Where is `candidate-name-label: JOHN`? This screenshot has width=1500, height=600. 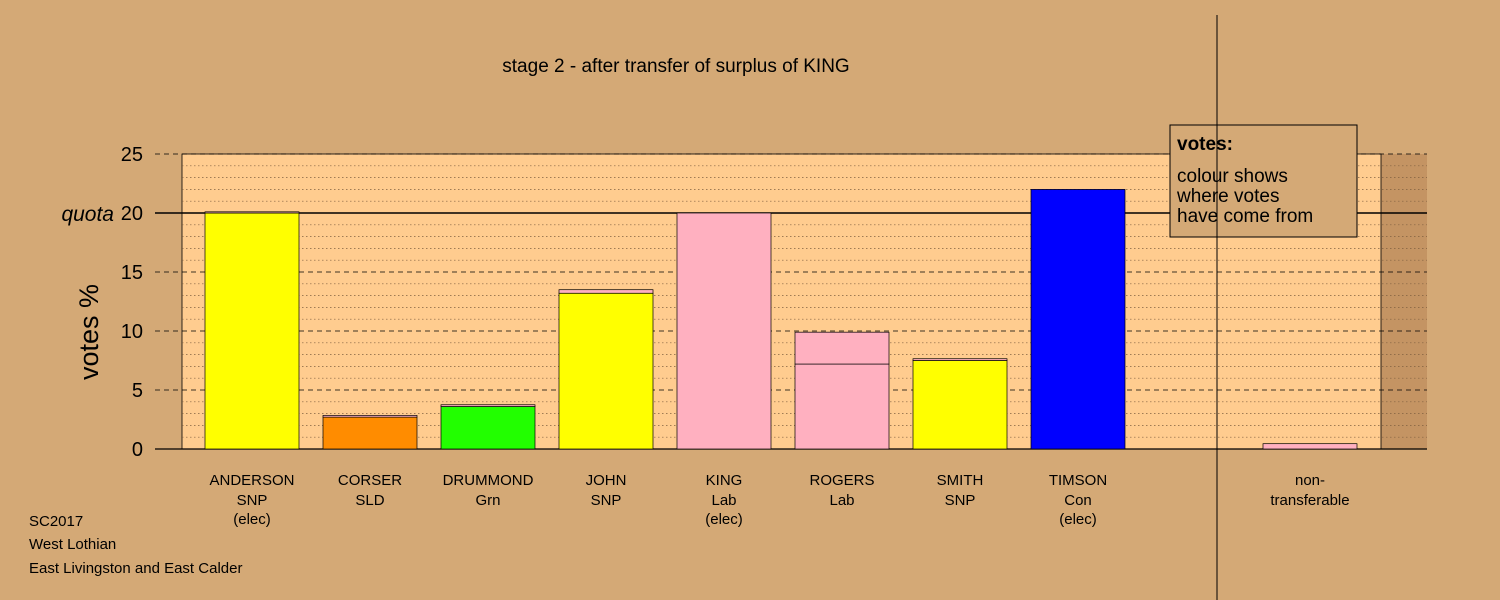
candidate-name-label: JOHN is located at coordinates (606, 480).